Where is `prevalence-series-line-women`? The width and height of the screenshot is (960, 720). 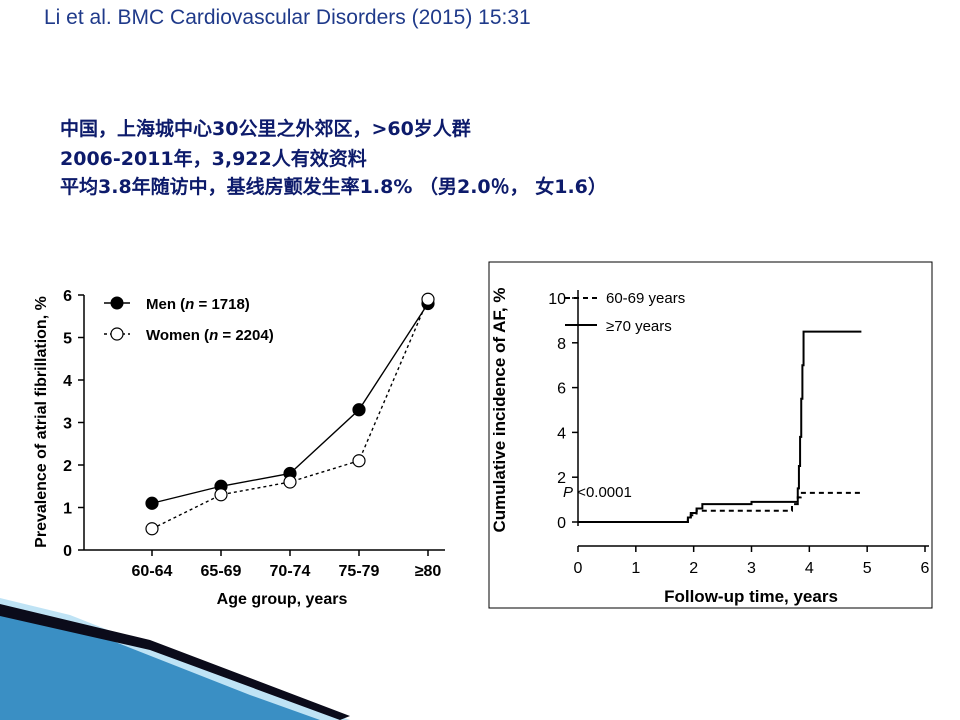
prevalence-series-line-women is located at coordinates (290, 414).